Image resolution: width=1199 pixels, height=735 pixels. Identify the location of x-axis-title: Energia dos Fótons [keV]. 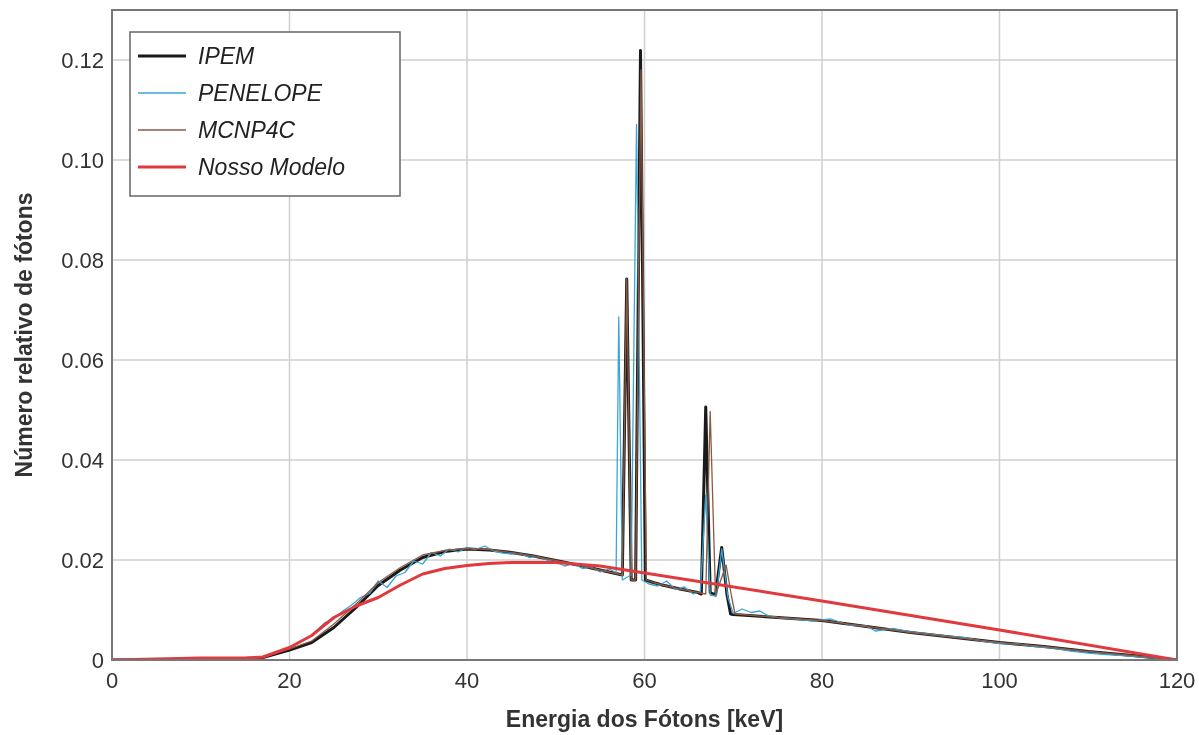
(644, 719).